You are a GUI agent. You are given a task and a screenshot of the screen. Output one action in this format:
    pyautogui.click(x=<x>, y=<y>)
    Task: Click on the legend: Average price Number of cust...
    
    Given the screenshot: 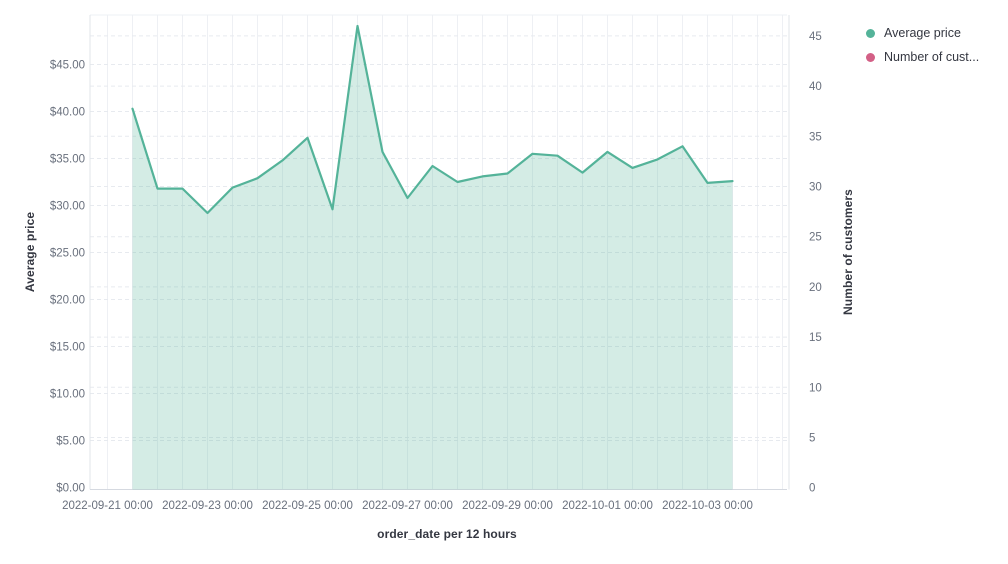 What is the action you would take?
    pyautogui.click(x=922, y=45)
    